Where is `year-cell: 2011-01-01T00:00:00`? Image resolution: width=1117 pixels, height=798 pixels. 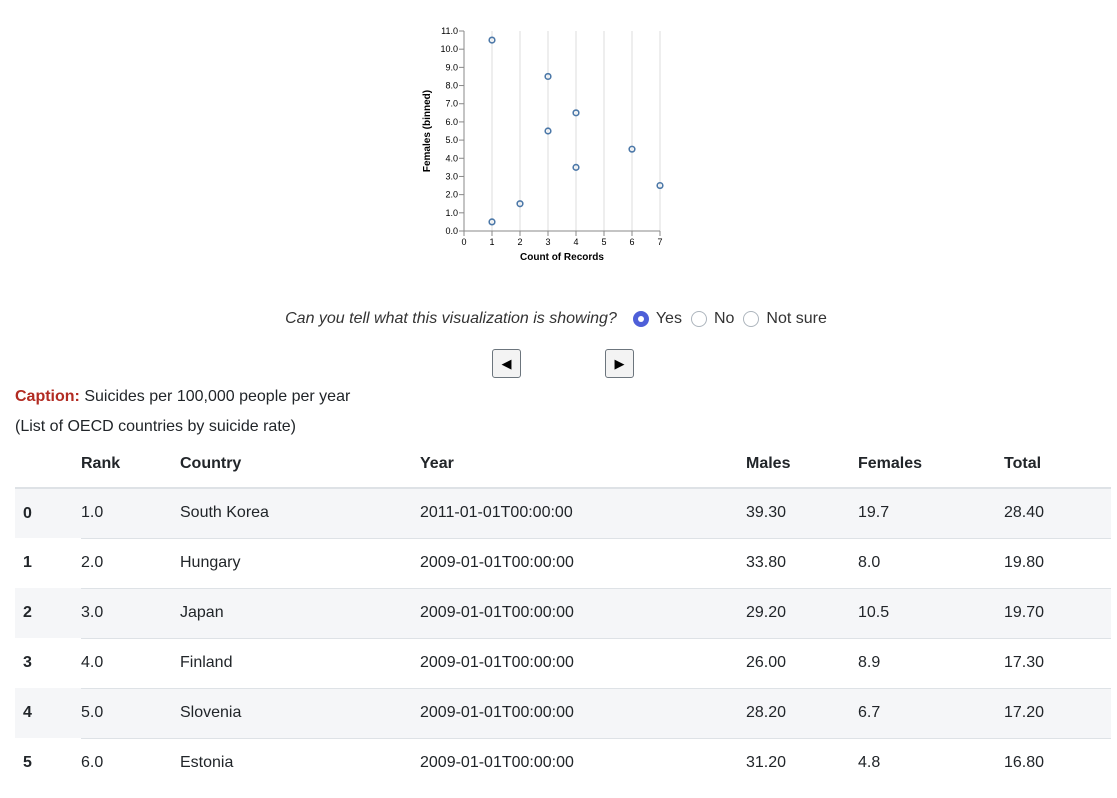
year-cell: 2011-01-01T00:00:00 is located at coordinates (583, 512).